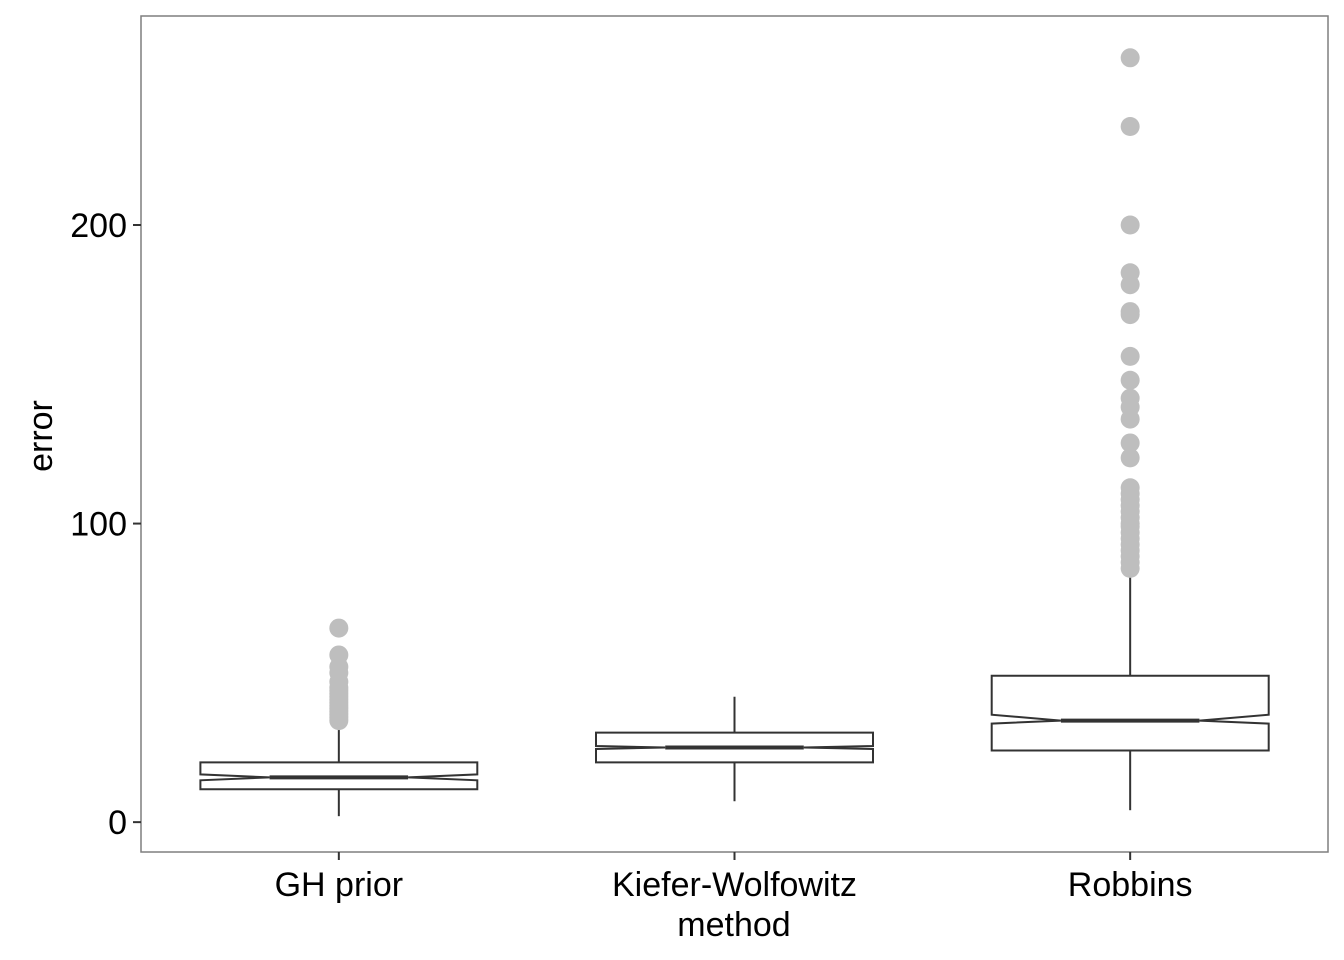 Image resolution: width=1344 pixels, height=960 pixels. I want to click on x-axis-title: method, so click(733, 925).